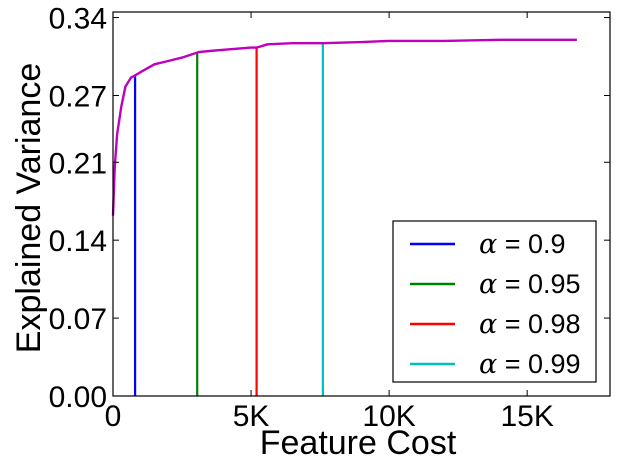 This screenshot has height=463, width=617. I want to click on legend-alpha-value: = 0.95, so click(538, 284).